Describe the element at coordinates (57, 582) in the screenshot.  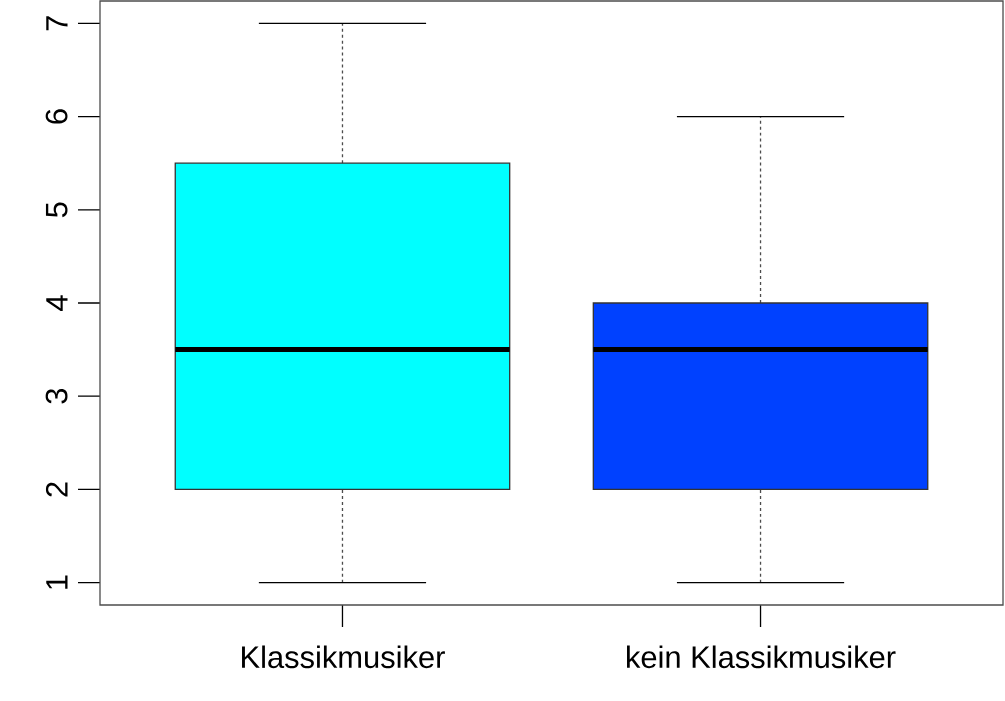
I see `y-tick-label: 1` at that location.